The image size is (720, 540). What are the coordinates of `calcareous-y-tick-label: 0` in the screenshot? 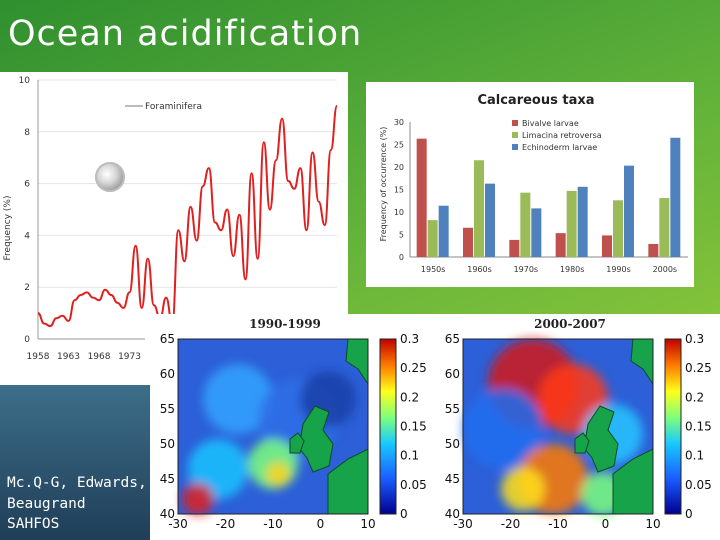 It's located at (401, 257).